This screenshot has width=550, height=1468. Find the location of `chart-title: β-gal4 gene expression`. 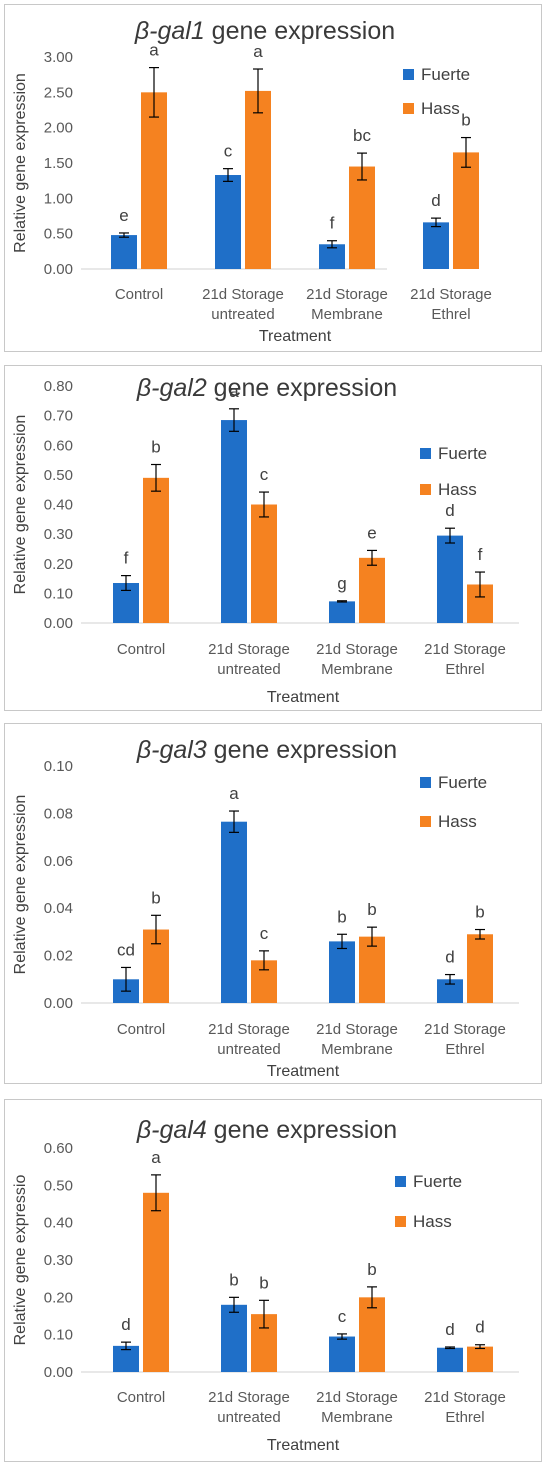

chart-title: β-gal4 gene expression is located at coordinates (266, 1130).